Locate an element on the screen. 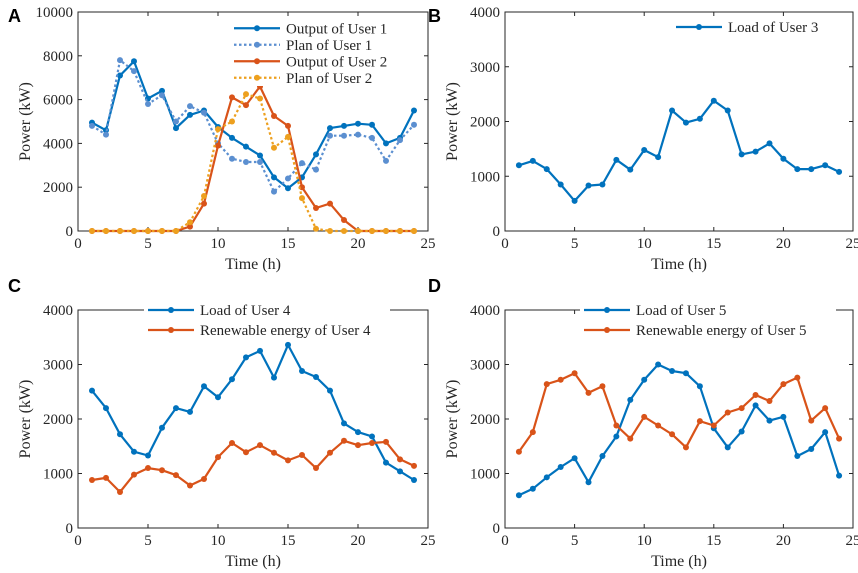  y-tick-label: 1000 is located at coordinates (485, 475).